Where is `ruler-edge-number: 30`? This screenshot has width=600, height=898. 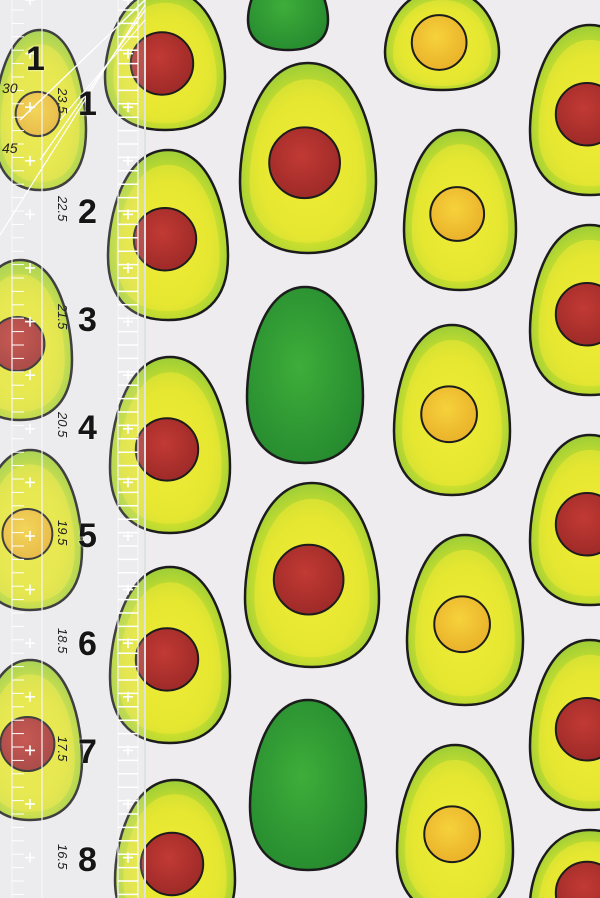 ruler-edge-number: 30 is located at coordinates (10, 88).